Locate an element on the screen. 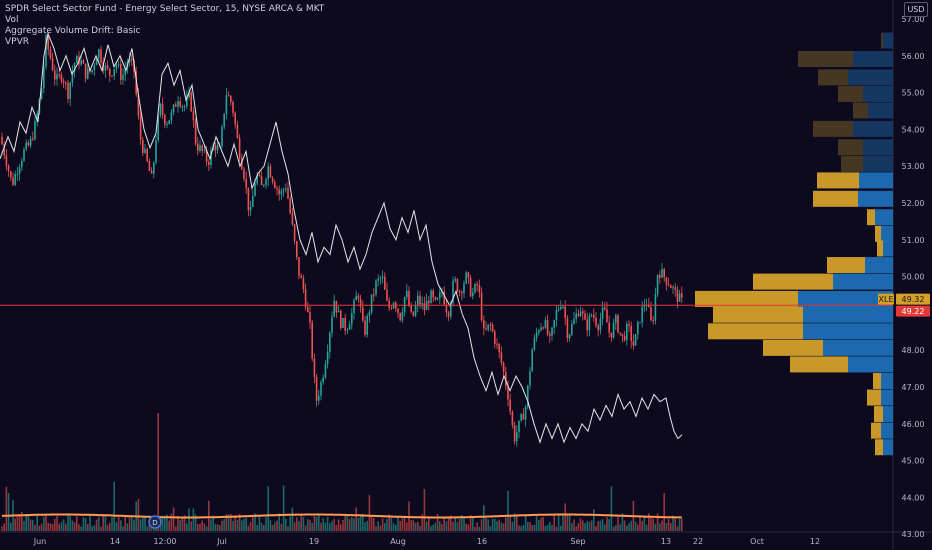 The width and height of the screenshot is (932, 550). legend-drift-indicator: Aggregate Volume Drift: Basic is located at coordinates (73, 31).